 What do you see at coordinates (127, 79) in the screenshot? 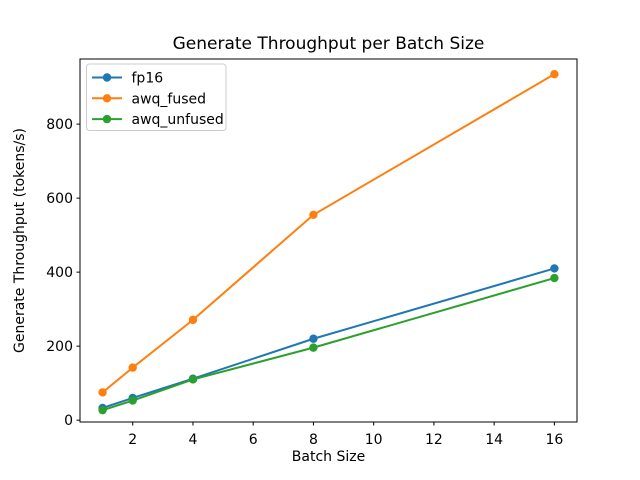
I see `legend-item-fp16: fp16` at bounding box center [127, 79].